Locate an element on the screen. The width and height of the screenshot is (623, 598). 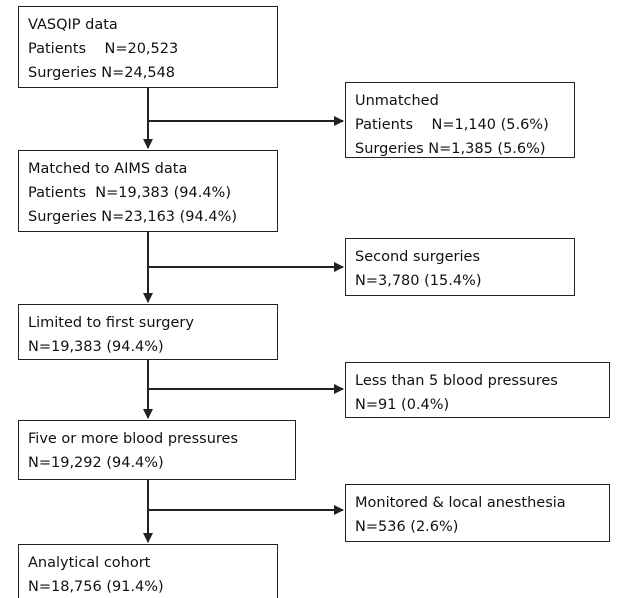
box-text: Monitored & local anesthesia is located at coordinates (460, 503).